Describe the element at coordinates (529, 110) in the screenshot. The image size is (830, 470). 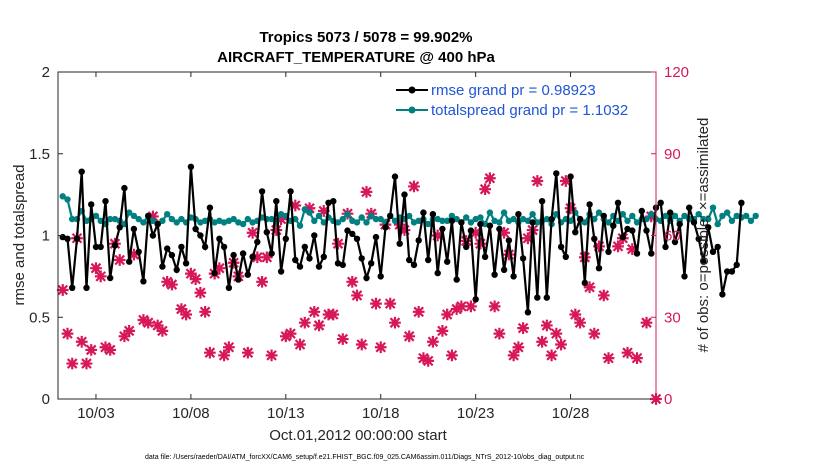
I see `legend-spread-label: totalspread grand pr = 1.1032` at that location.